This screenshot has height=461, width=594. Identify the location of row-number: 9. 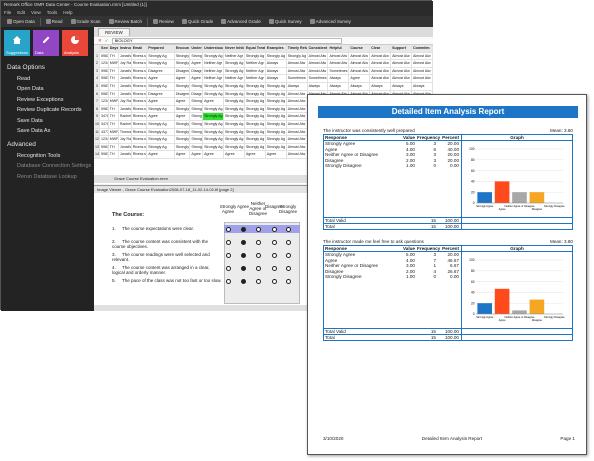
(97, 116).